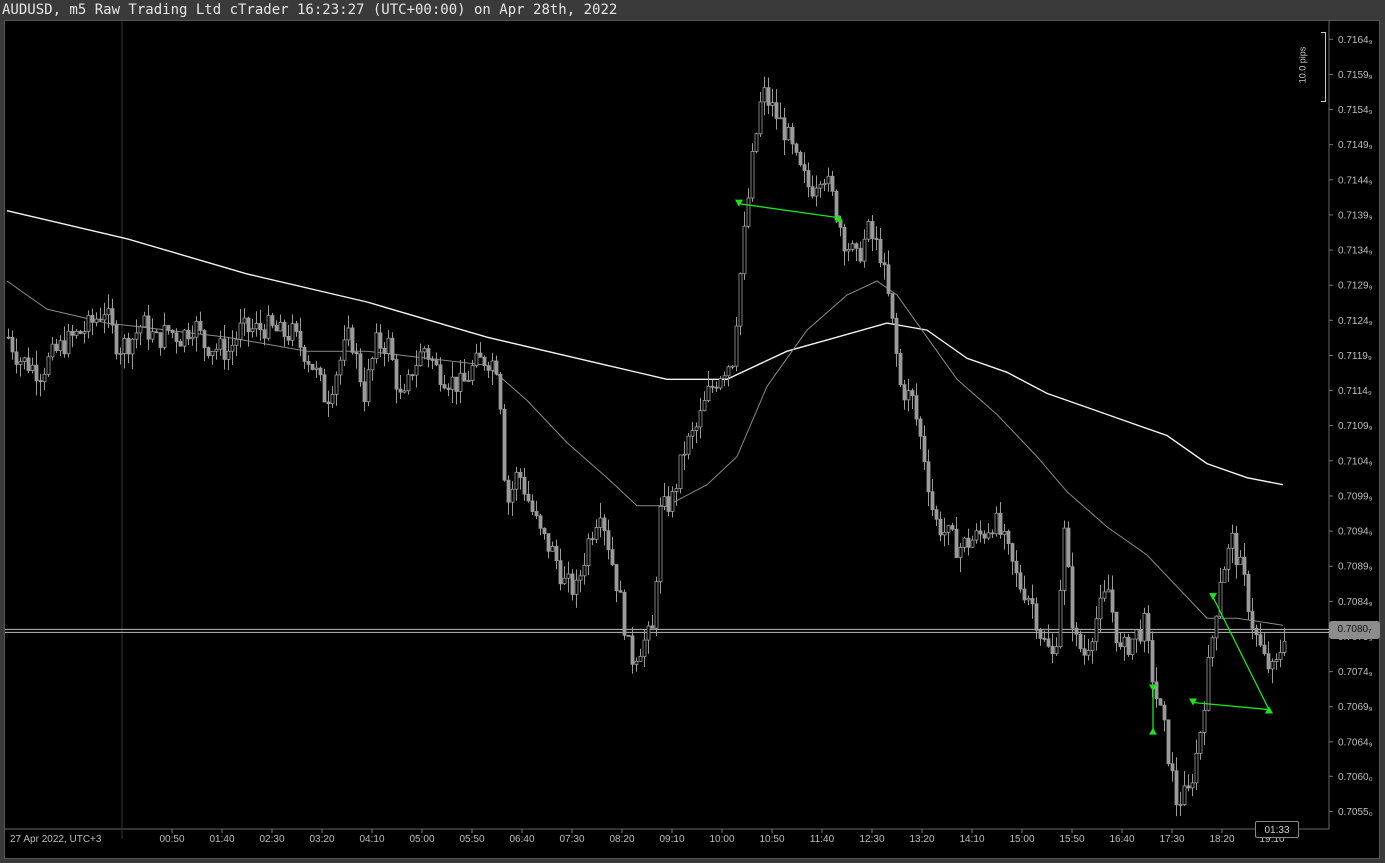 The image size is (1385, 863). Describe the element at coordinates (1355, 672) in the screenshot. I see `price-tick-label: 0.7074₉` at that location.